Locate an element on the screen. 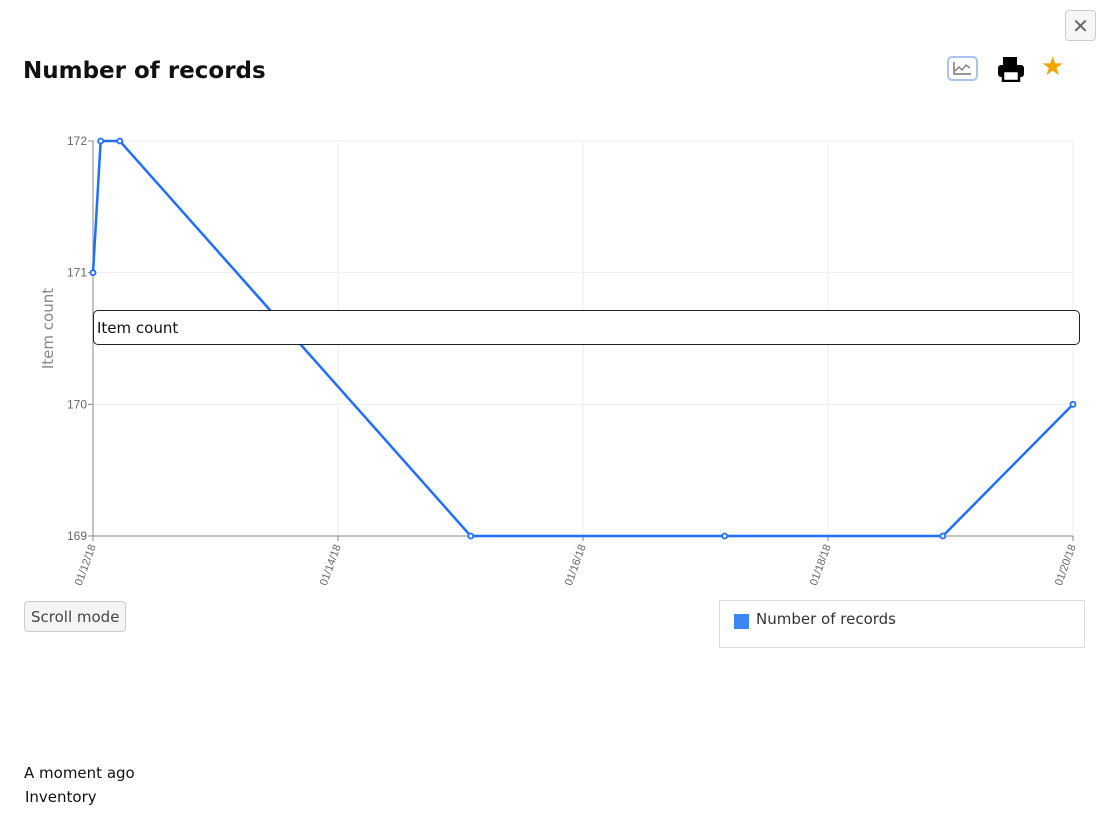 The height and width of the screenshot is (814, 1103). chart-legend: Number of records is located at coordinates (902, 624).